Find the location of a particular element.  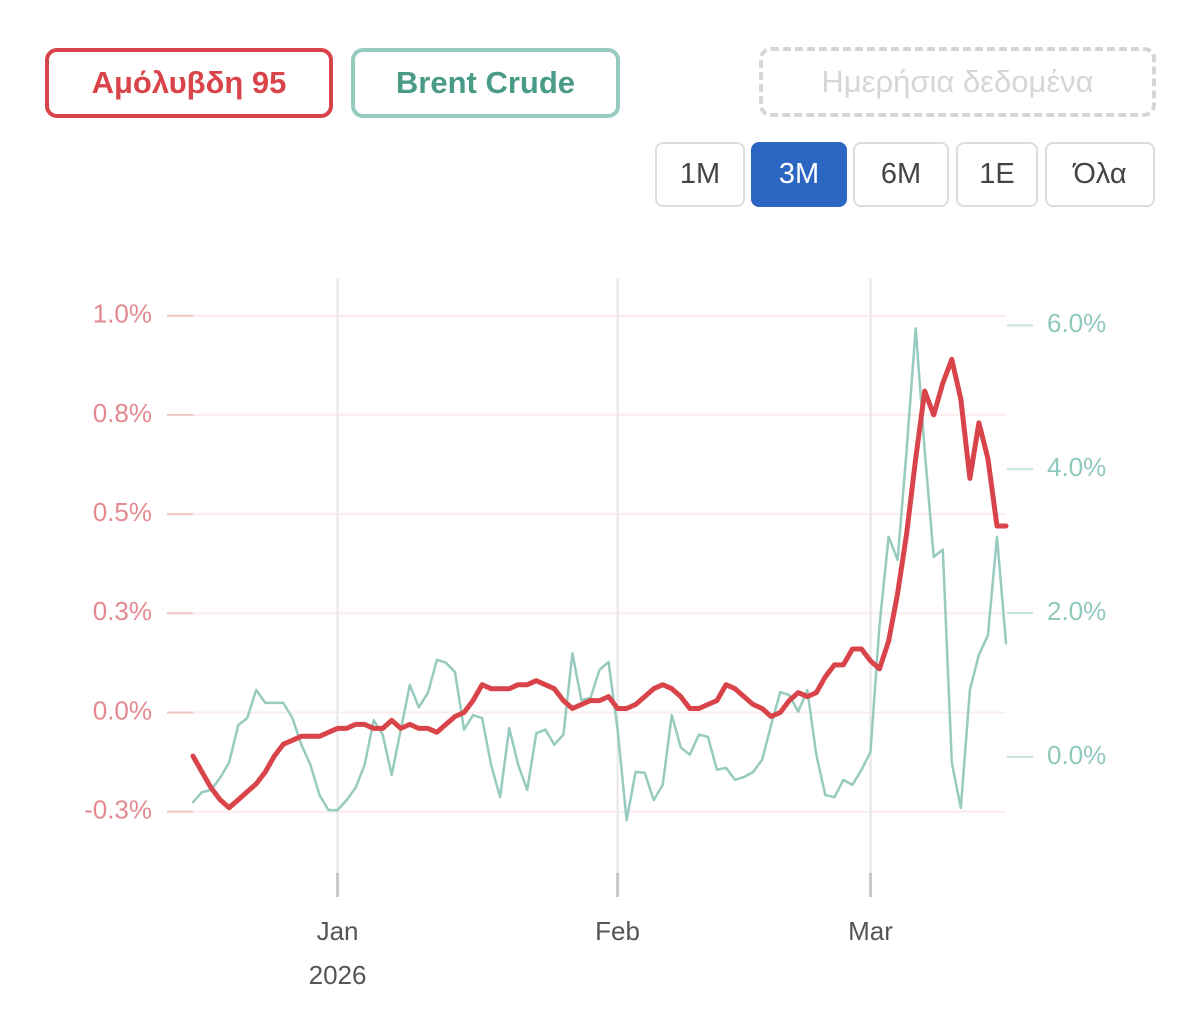

y-tick-label: 0.3% is located at coordinates (122, 611).